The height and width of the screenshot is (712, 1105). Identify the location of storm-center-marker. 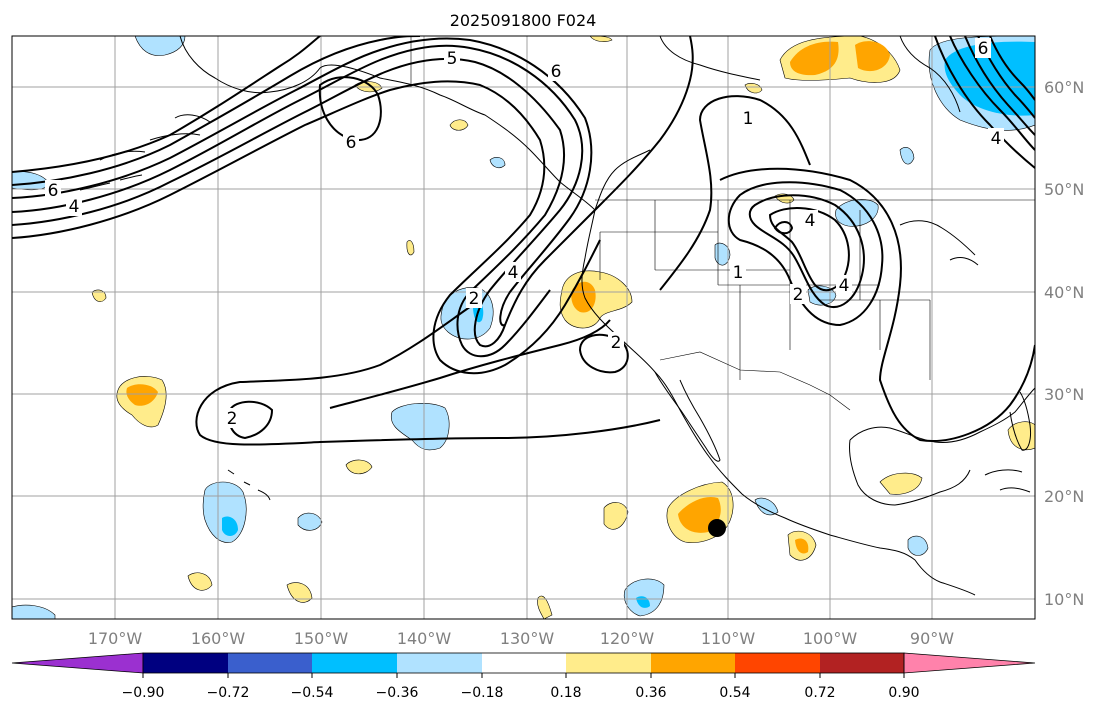
(717, 528).